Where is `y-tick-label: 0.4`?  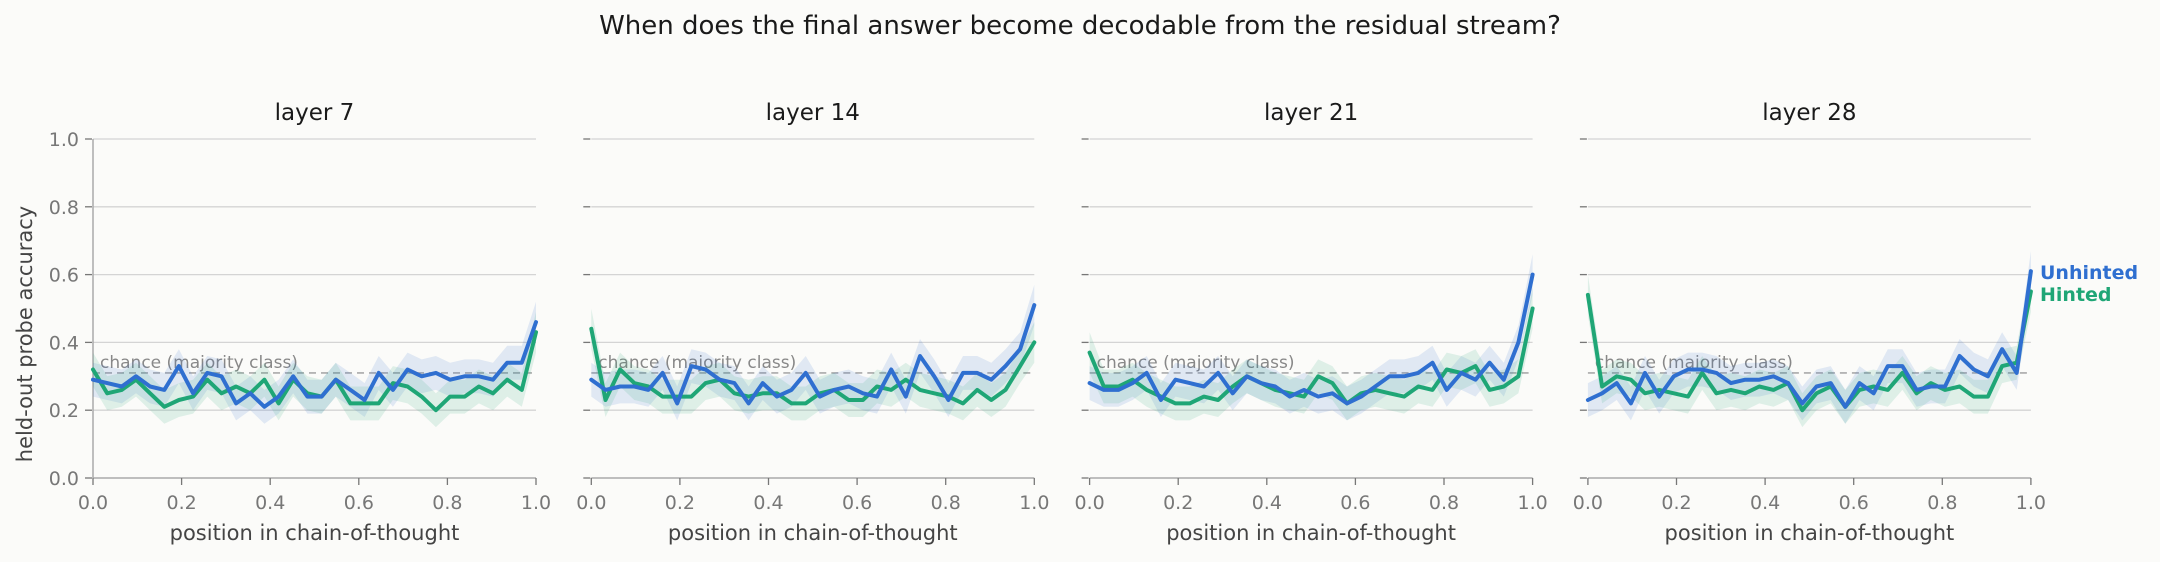 y-tick-label: 0.4 is located at coordinates (64, 343).